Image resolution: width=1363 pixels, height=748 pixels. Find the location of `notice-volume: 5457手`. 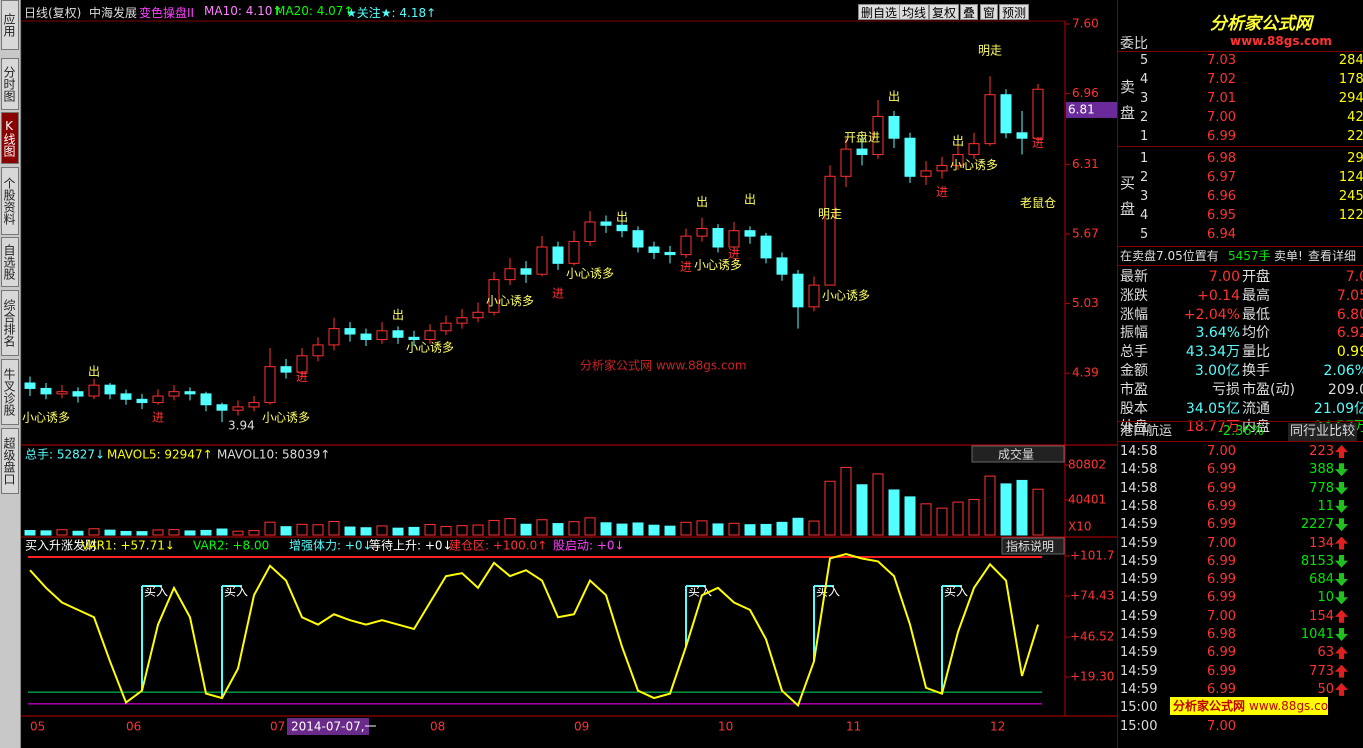

notice-volume: 5457手 is located at coordinates (1249, 256).